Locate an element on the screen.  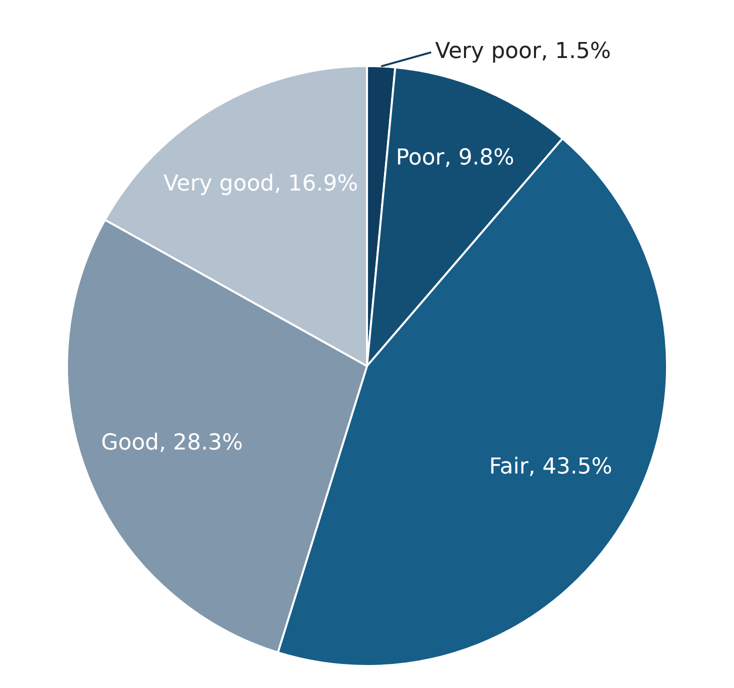
slice-label: Good, 28.3% is located at coordinates (172, 443).